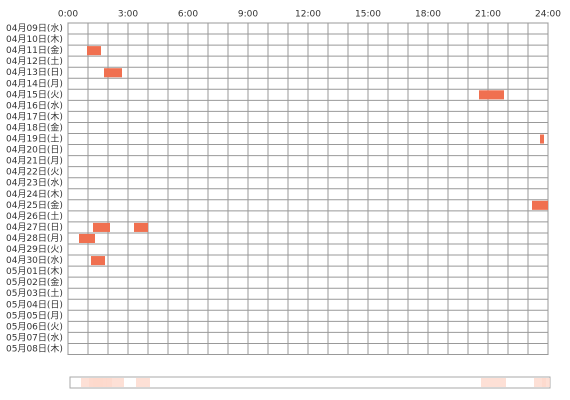  I want to click on row-label: 05月08日(木), so click(34, 348).